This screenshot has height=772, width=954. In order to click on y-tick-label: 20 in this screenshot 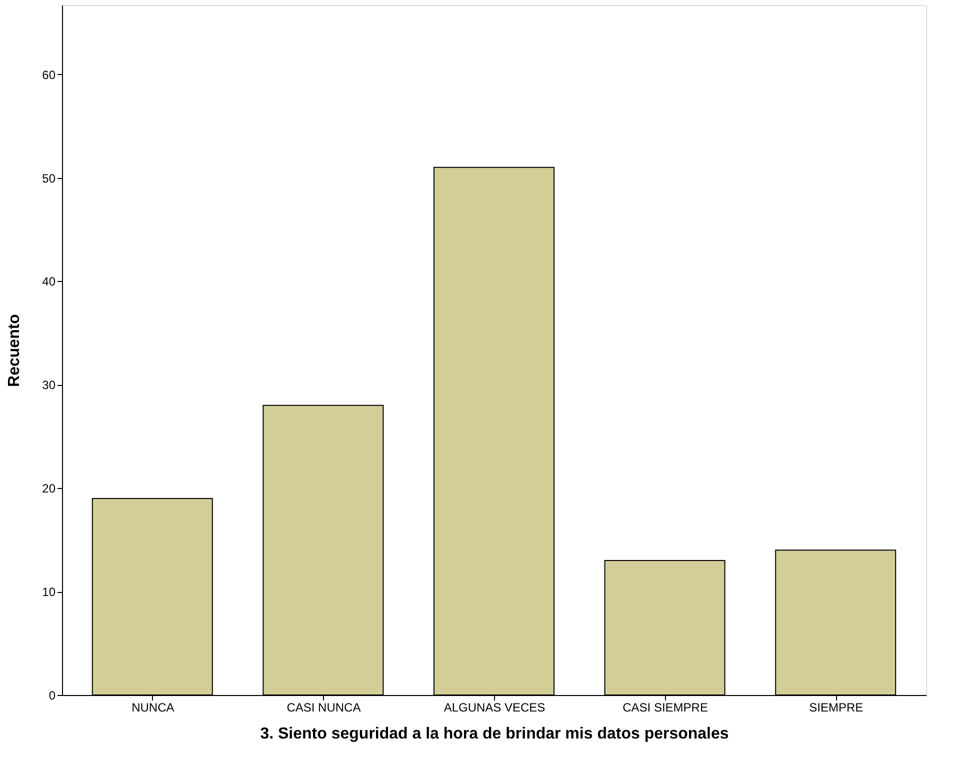, I will do `click(49, 489)`.